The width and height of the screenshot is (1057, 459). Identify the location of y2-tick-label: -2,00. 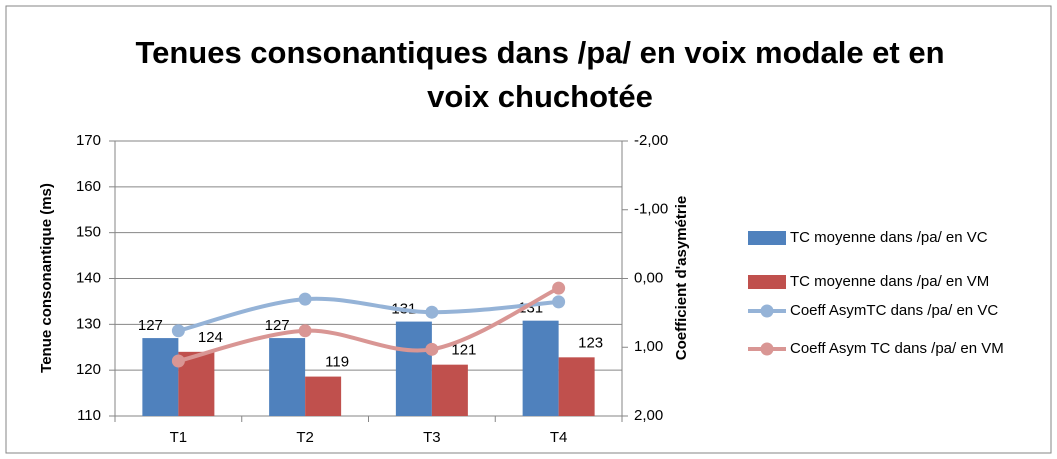
(651, 140).